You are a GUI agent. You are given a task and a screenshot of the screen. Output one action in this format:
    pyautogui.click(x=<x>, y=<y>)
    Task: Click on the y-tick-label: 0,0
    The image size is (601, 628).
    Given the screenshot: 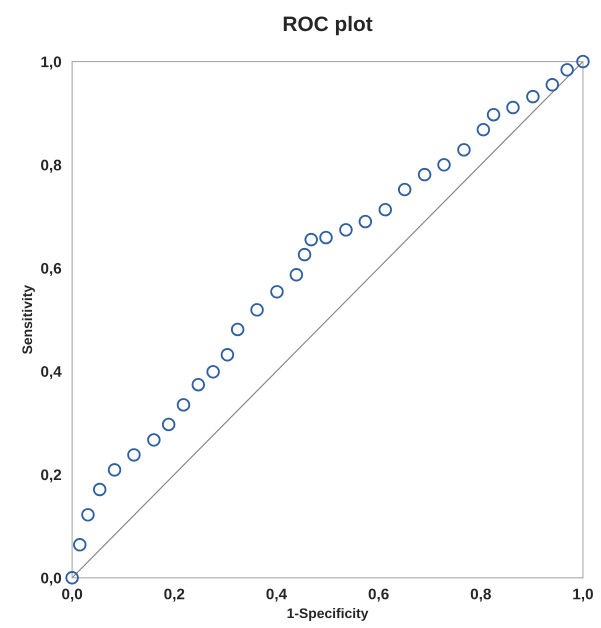 What is the action you would take?
    pyautogui.click(x=51, y=579)
    